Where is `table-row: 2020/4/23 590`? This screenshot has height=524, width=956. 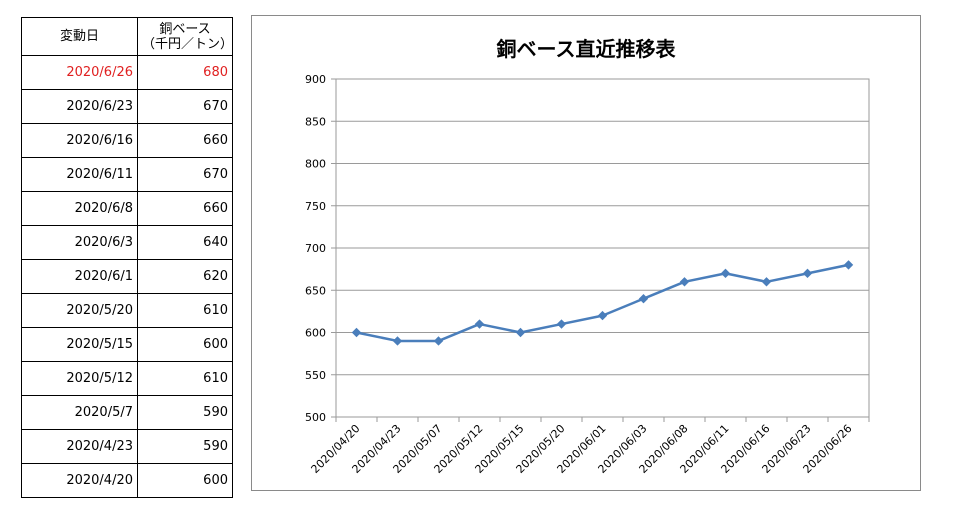
table-row: 2020/4/23 590 is located at coordinates (127, 446).